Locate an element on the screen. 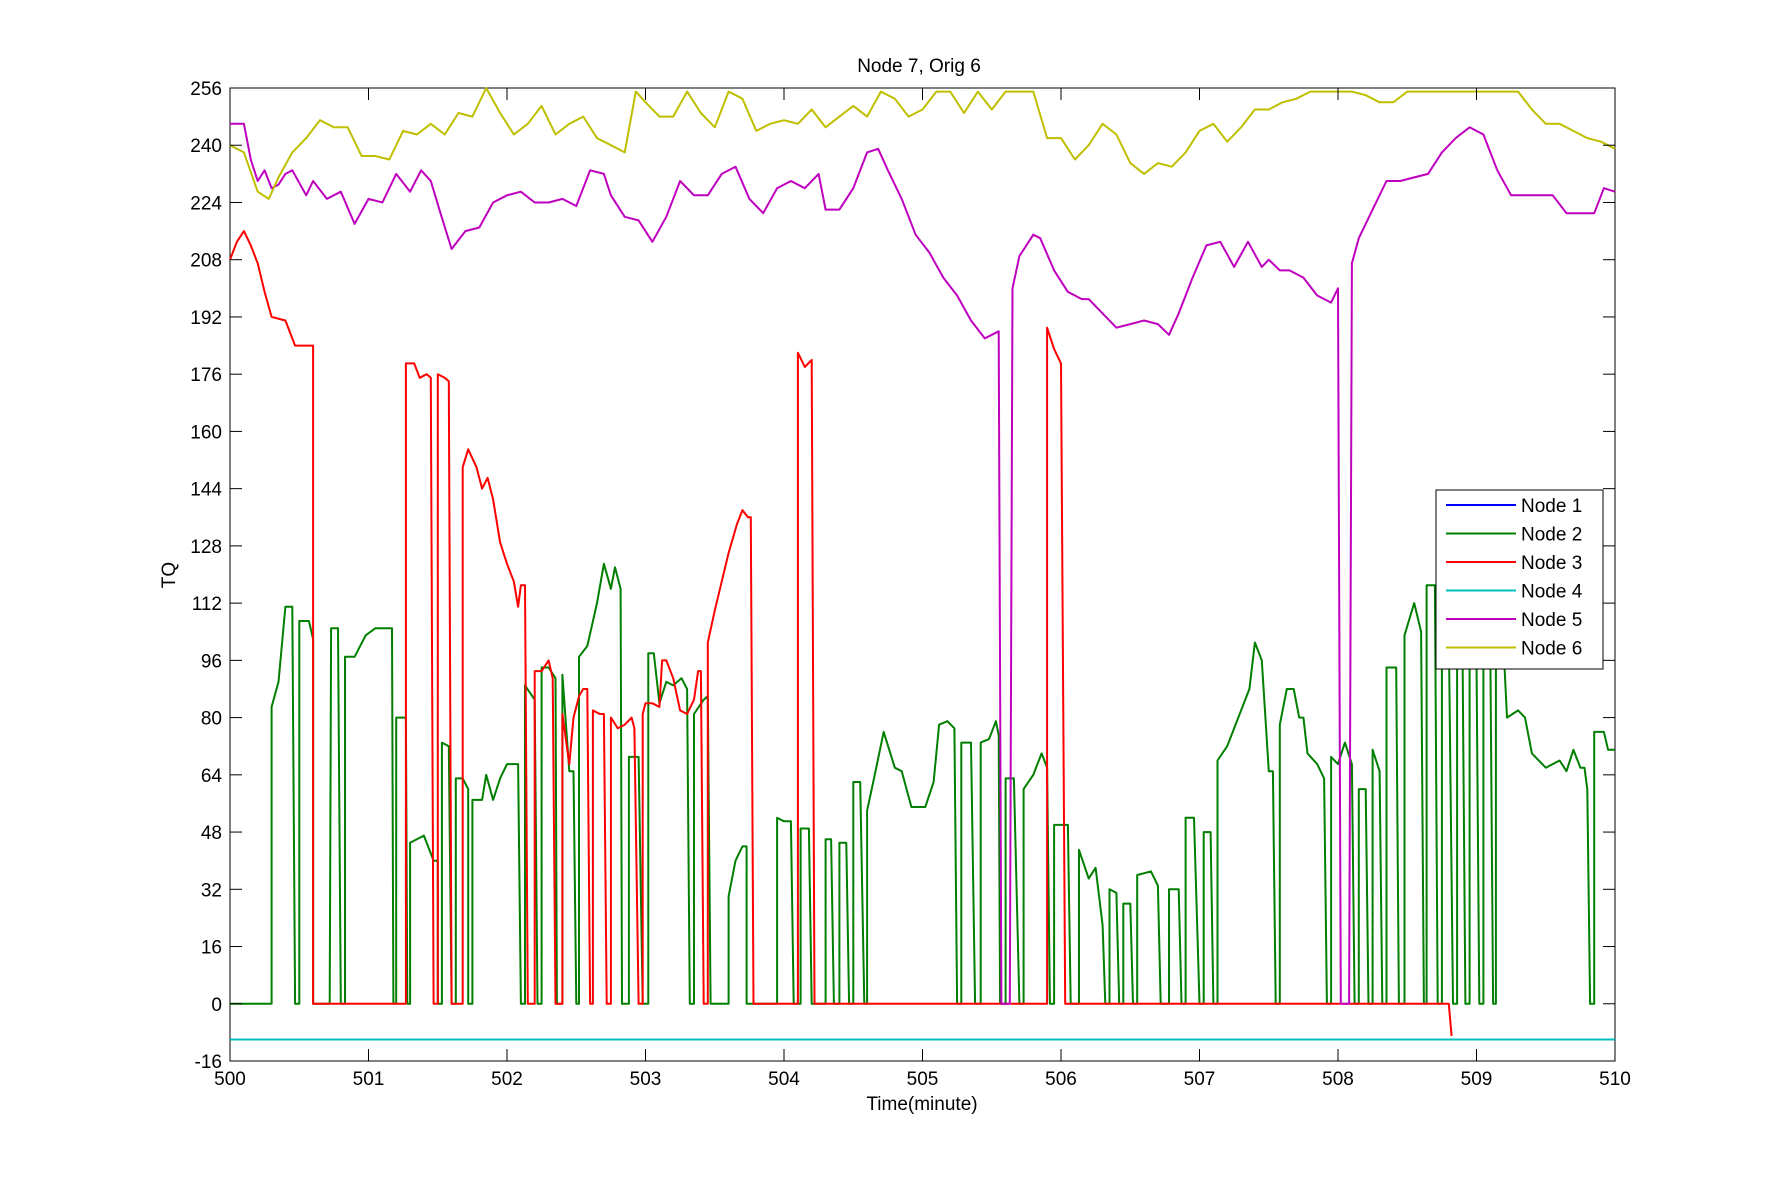 The height and width of the screenshot is (1183, 1775). y-tick-label: 32 is located at coordinates (211, 890).